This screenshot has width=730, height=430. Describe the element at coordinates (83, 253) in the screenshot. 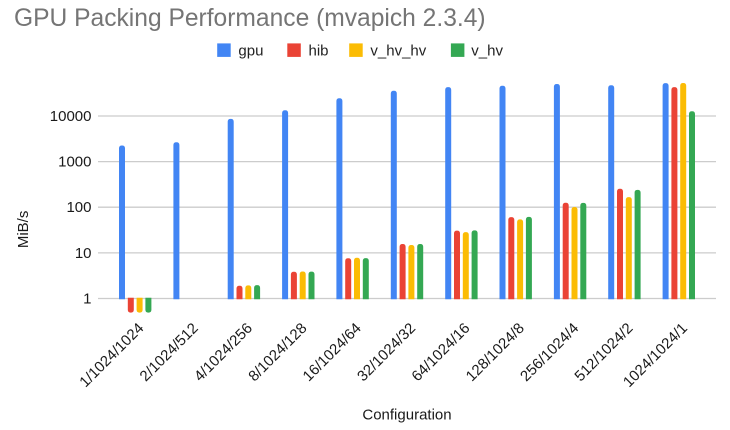

I see `svg-text: 10` at that location.